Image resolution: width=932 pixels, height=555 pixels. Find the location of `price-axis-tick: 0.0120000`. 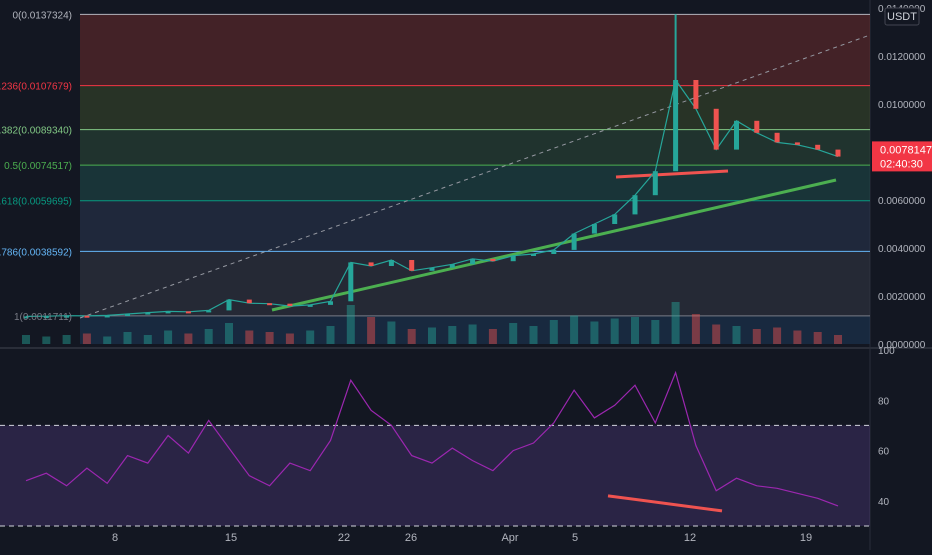

price-axis-tick: 0.0120000 is located at coordinates (902, 57).